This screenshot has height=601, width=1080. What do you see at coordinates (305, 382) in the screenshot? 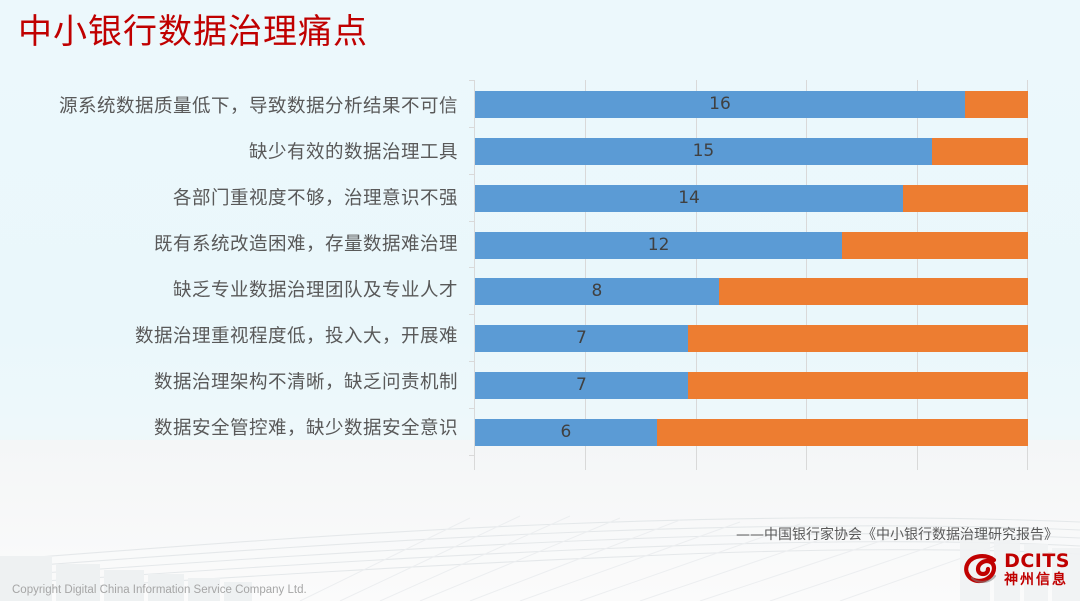
I see `category-label: 数据治理架构不清晰，缺乏问责机制` at bounding box center [305, 382].